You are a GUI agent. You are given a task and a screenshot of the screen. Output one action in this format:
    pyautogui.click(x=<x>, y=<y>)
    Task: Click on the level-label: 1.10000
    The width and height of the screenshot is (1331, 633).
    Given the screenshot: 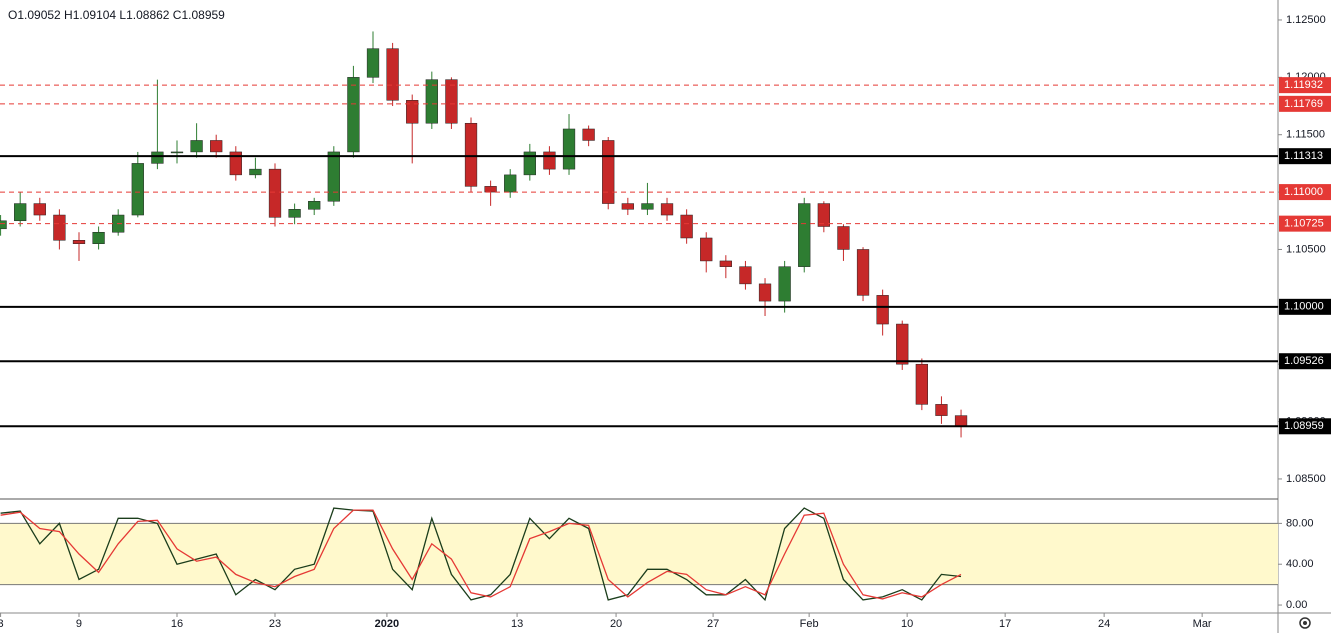 What is the action you would take?
    pyautogui.click(x=1304, y=307)
    